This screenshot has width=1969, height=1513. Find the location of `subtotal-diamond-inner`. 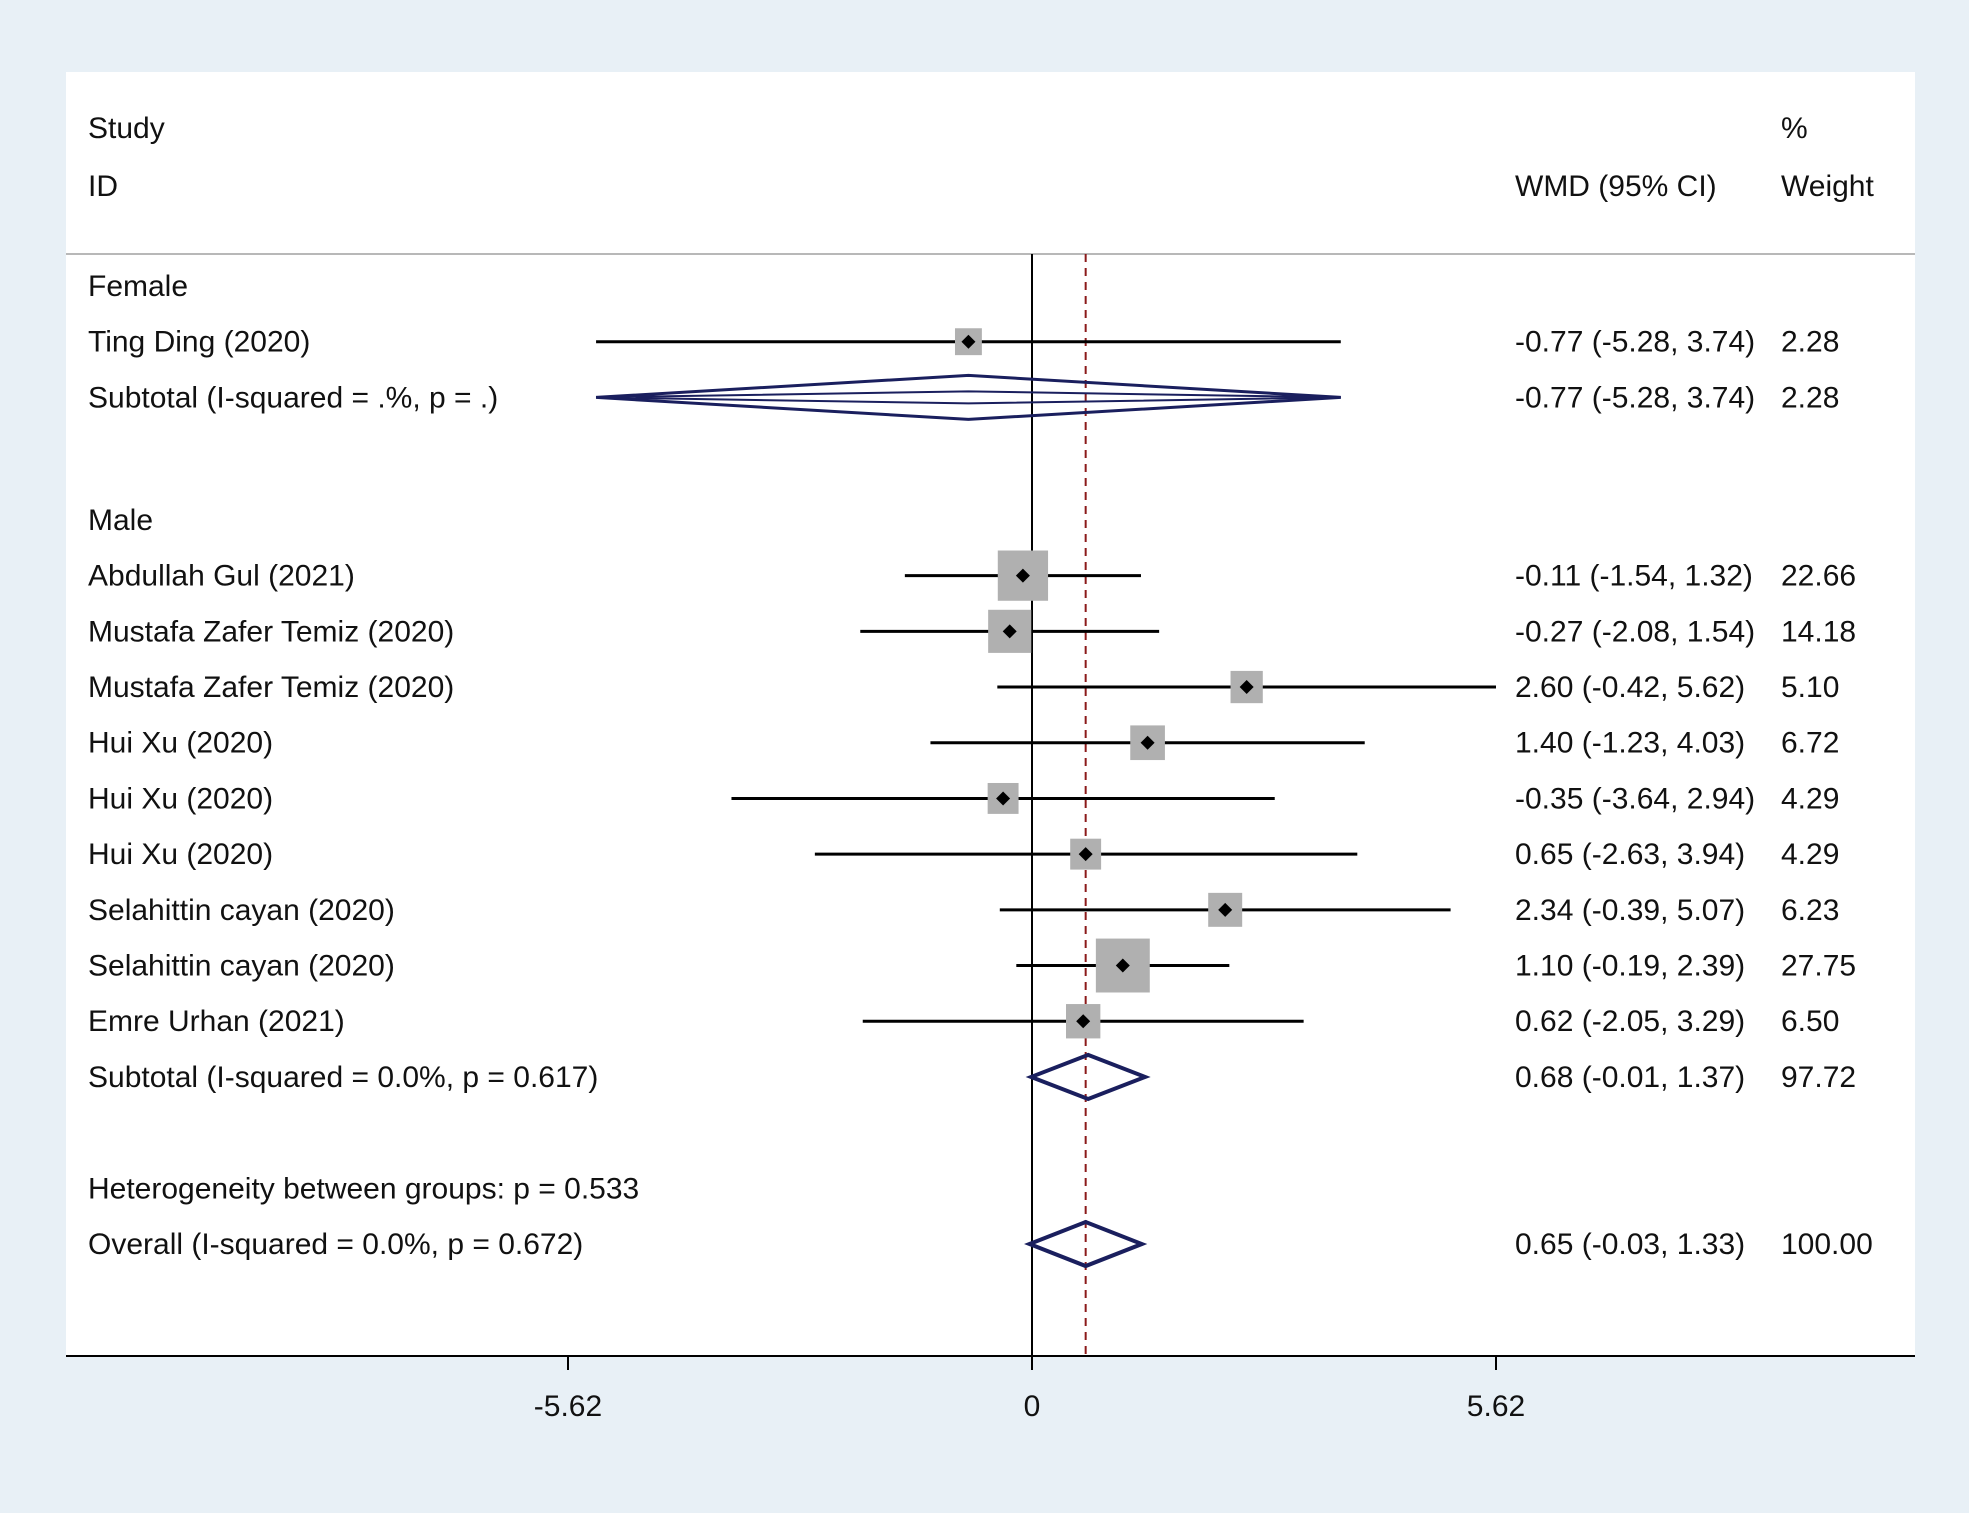

subtotal-diamond-inner is located at coordinates (968, 397).